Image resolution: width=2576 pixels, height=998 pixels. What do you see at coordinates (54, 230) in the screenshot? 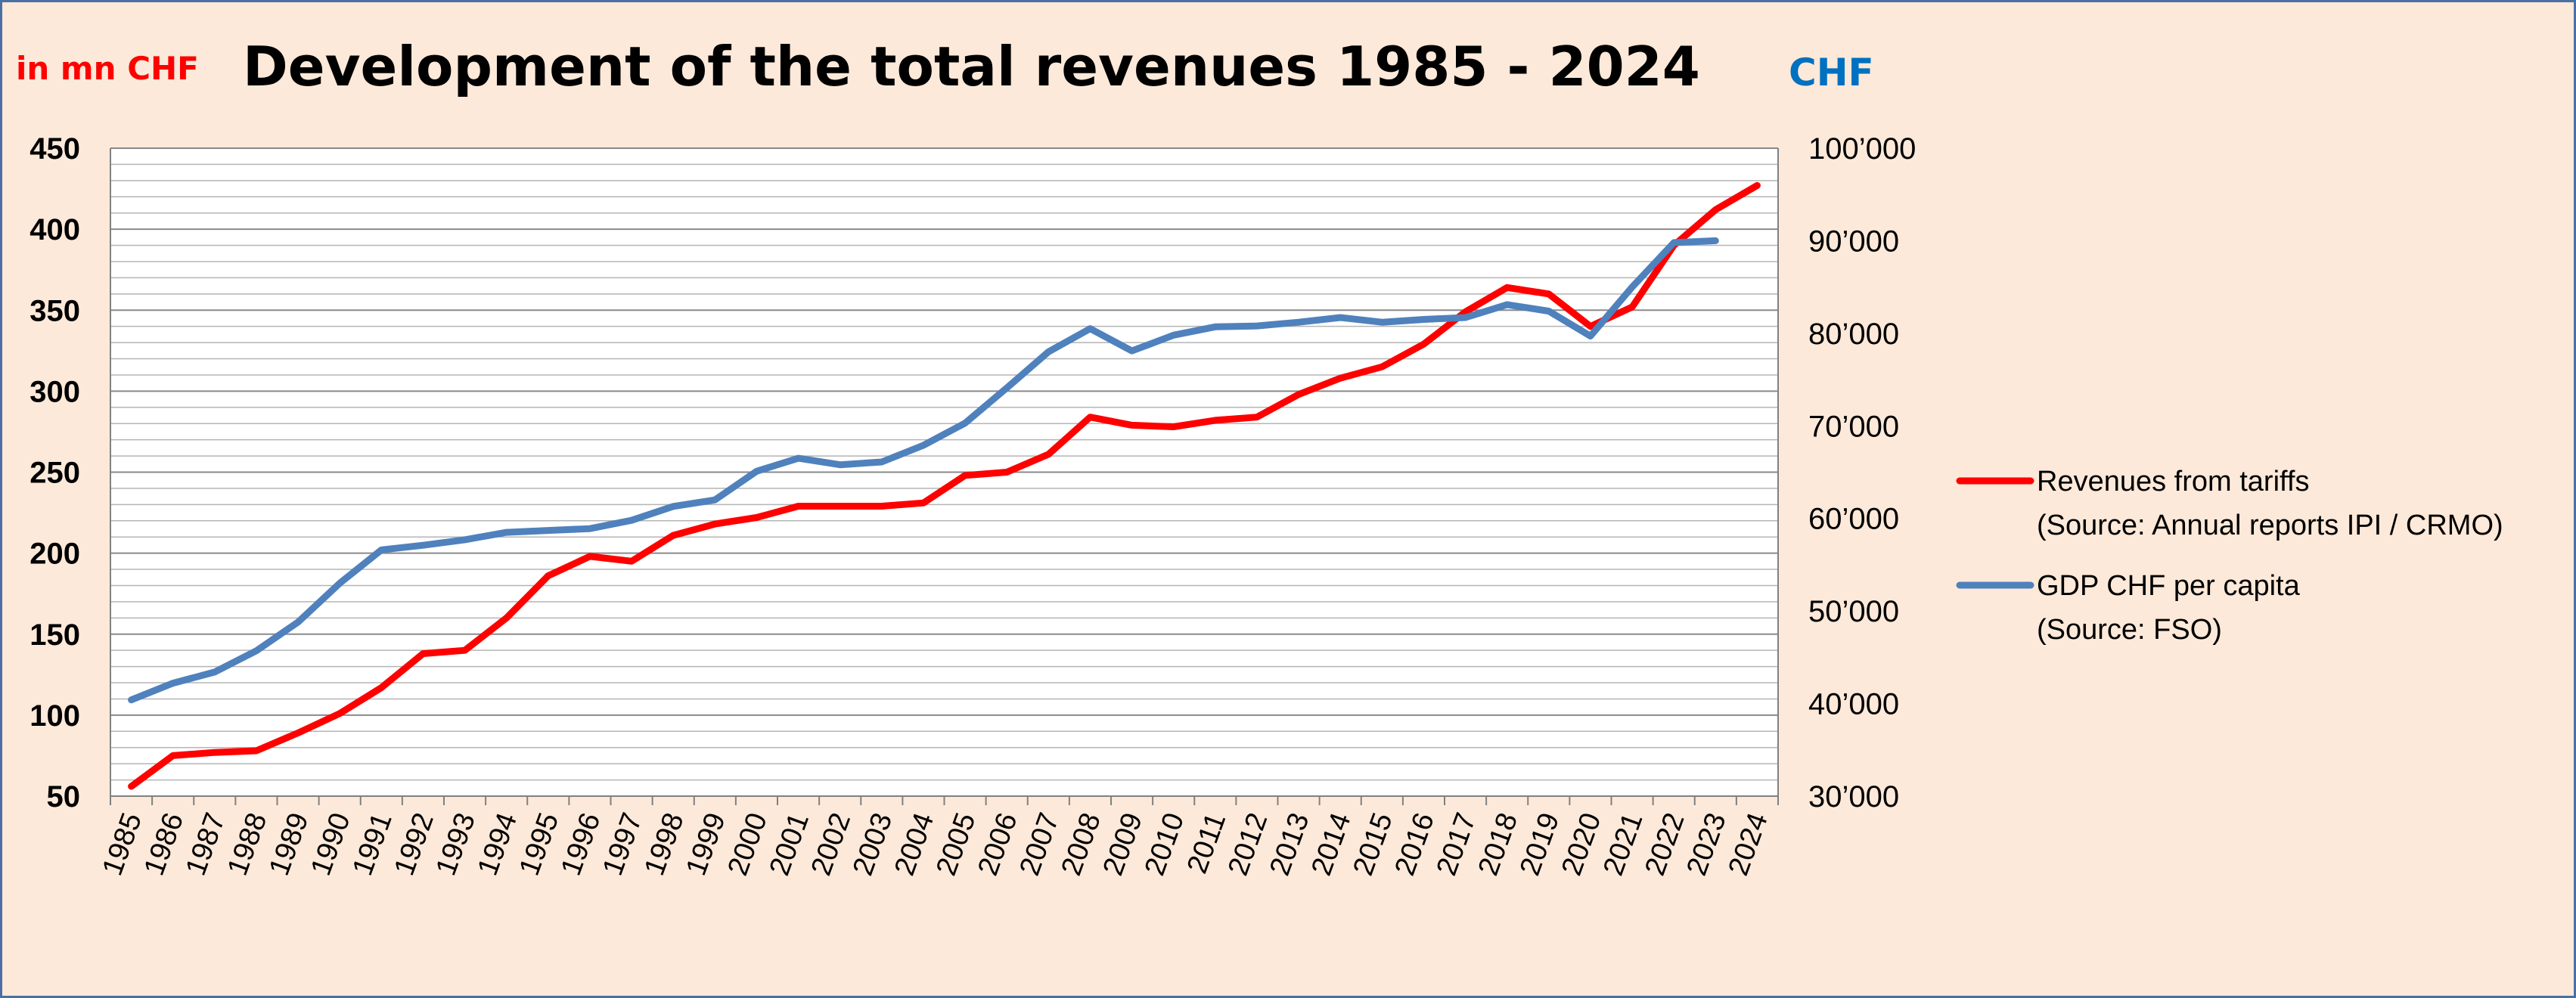
I see `left-tick-label: 400` at bounding box center [54, 230].